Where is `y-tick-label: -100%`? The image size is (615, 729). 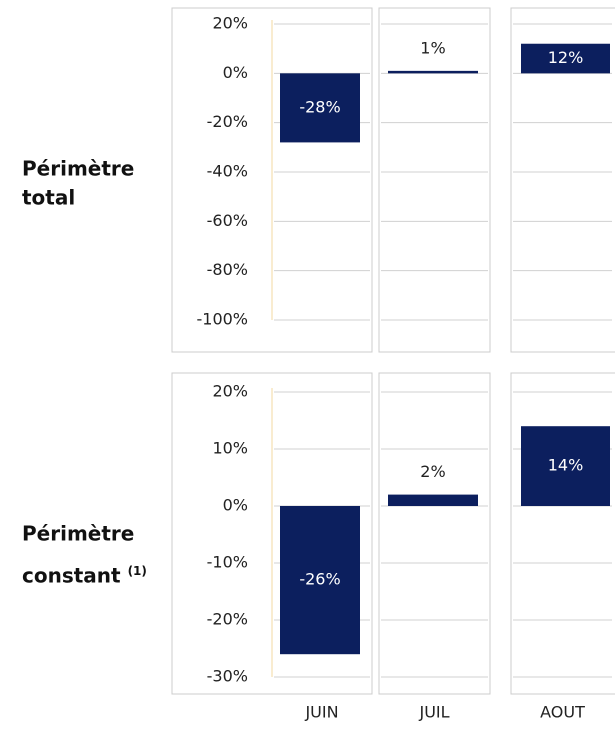 y-tick-label: -100% is located at coordinates (222, 319).